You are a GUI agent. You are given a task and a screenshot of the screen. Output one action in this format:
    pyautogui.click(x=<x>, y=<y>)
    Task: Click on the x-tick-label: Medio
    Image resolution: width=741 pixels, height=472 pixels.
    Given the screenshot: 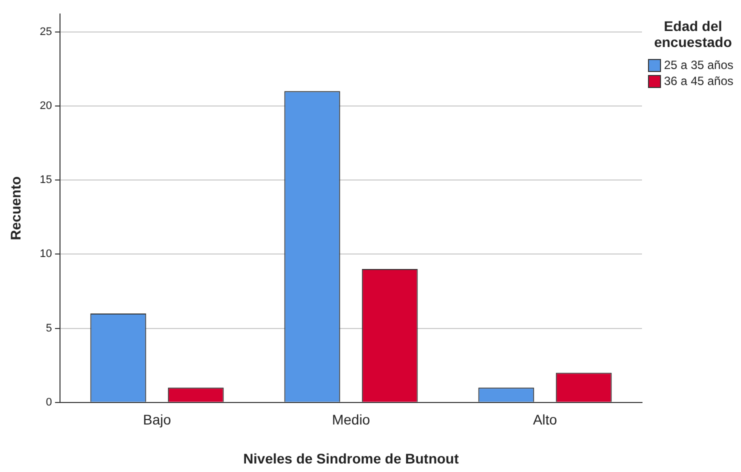 What is the action you would take?
    pyautogui.click(x=351, y=420)
    